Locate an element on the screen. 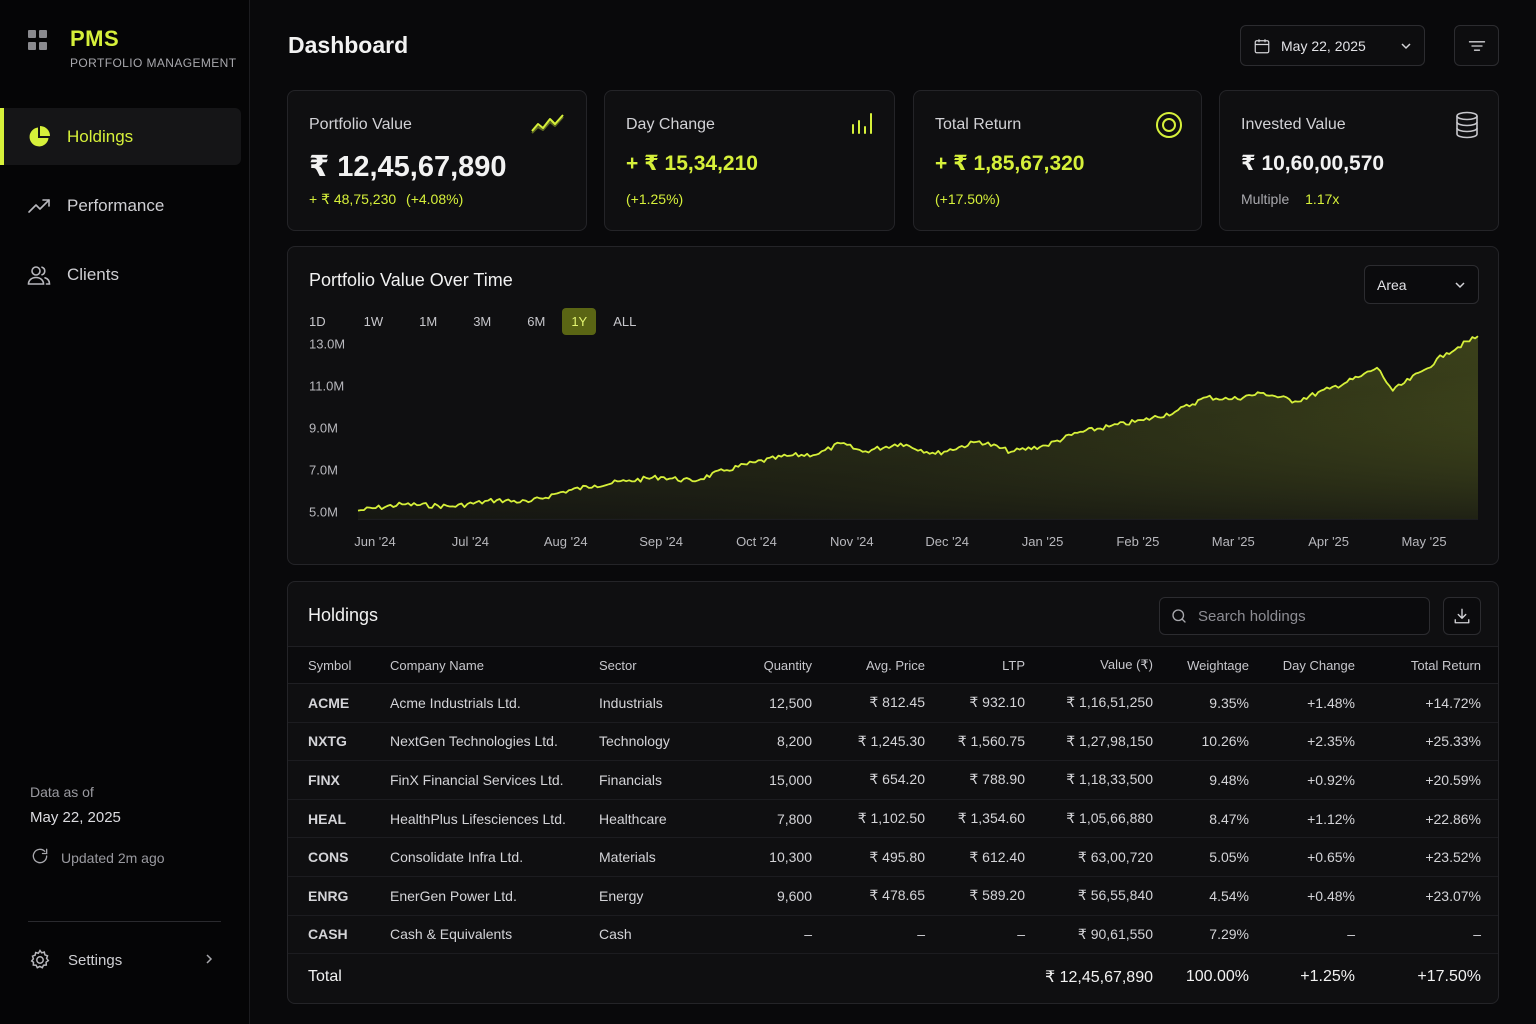 This screenshot has height=1024, width=1536. kpi-day-change: Day Change + ₹ 15,34,210 (+1.25%) is located at coordinates (749, 160).